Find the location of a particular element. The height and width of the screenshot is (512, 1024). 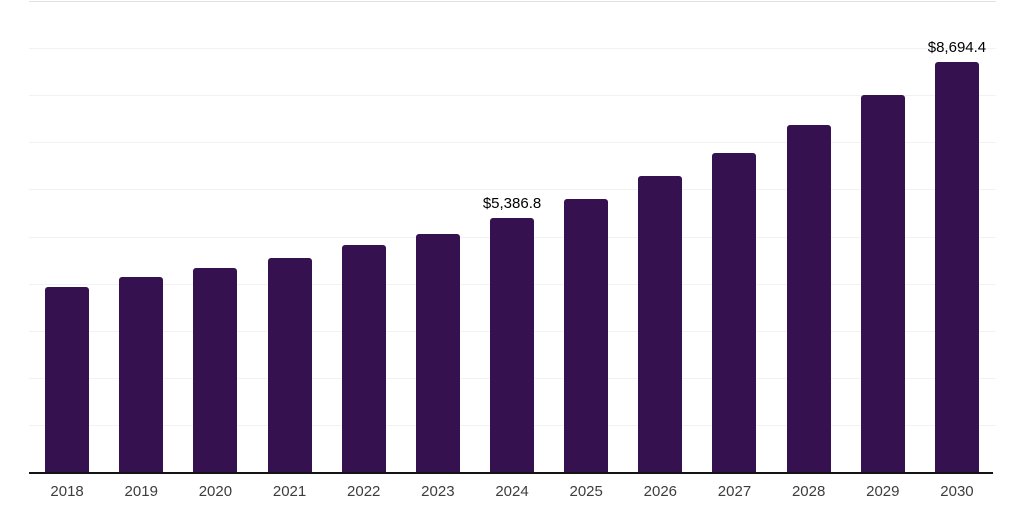

bar-column-2019 is located at coordinates (141, 236).